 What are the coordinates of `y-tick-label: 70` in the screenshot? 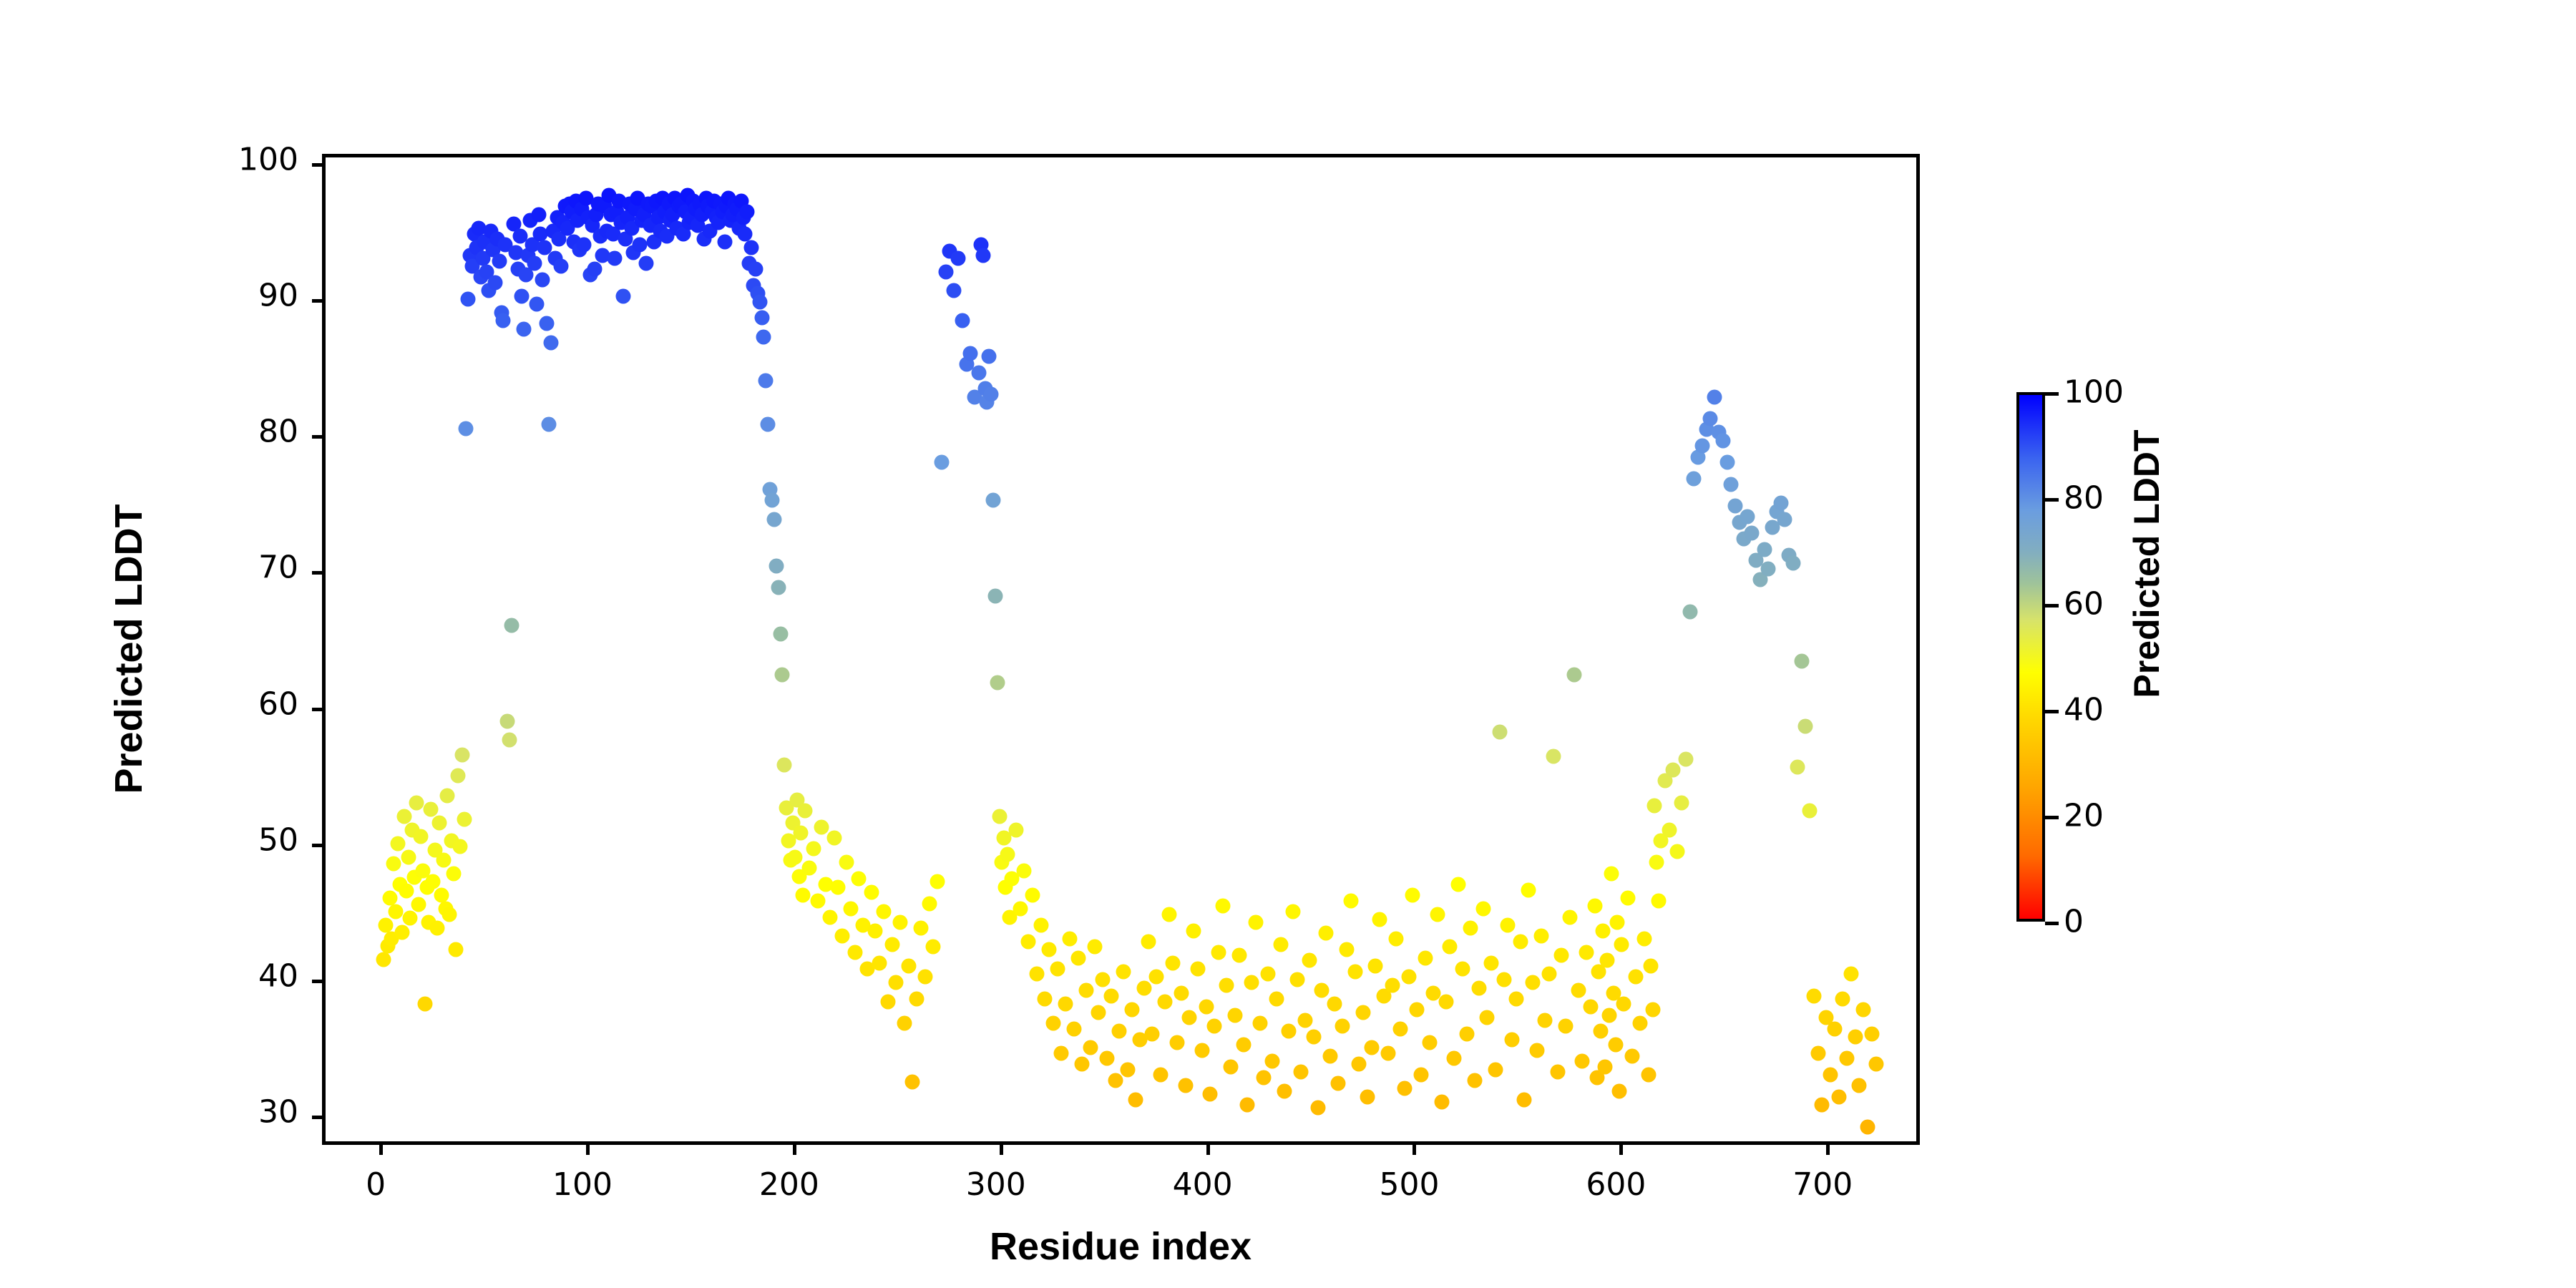 It's located at (278, 567).